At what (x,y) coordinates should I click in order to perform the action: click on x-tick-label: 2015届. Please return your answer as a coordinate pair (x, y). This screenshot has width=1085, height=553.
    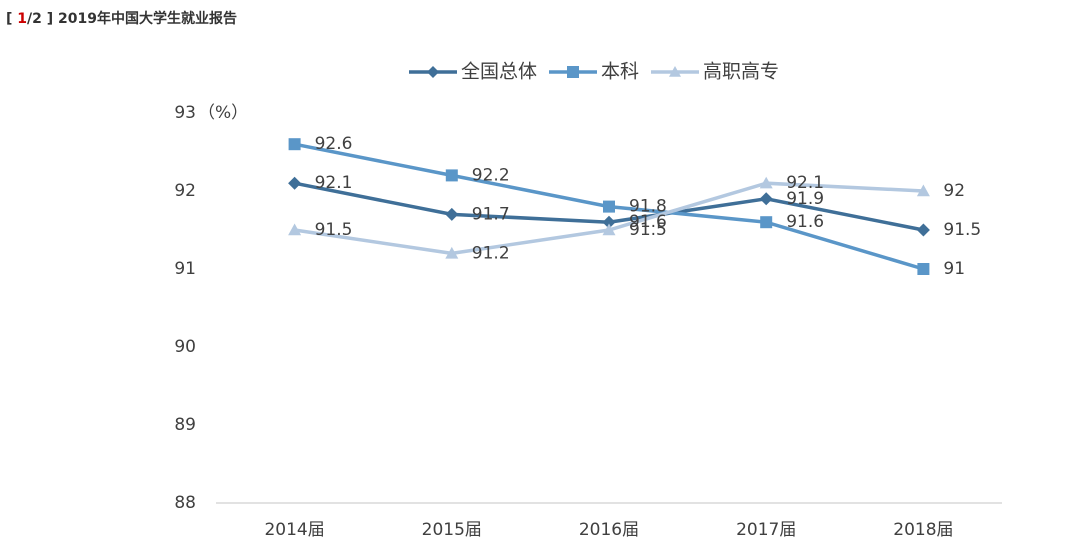
    Looking at the image, I should click on (452, 530).